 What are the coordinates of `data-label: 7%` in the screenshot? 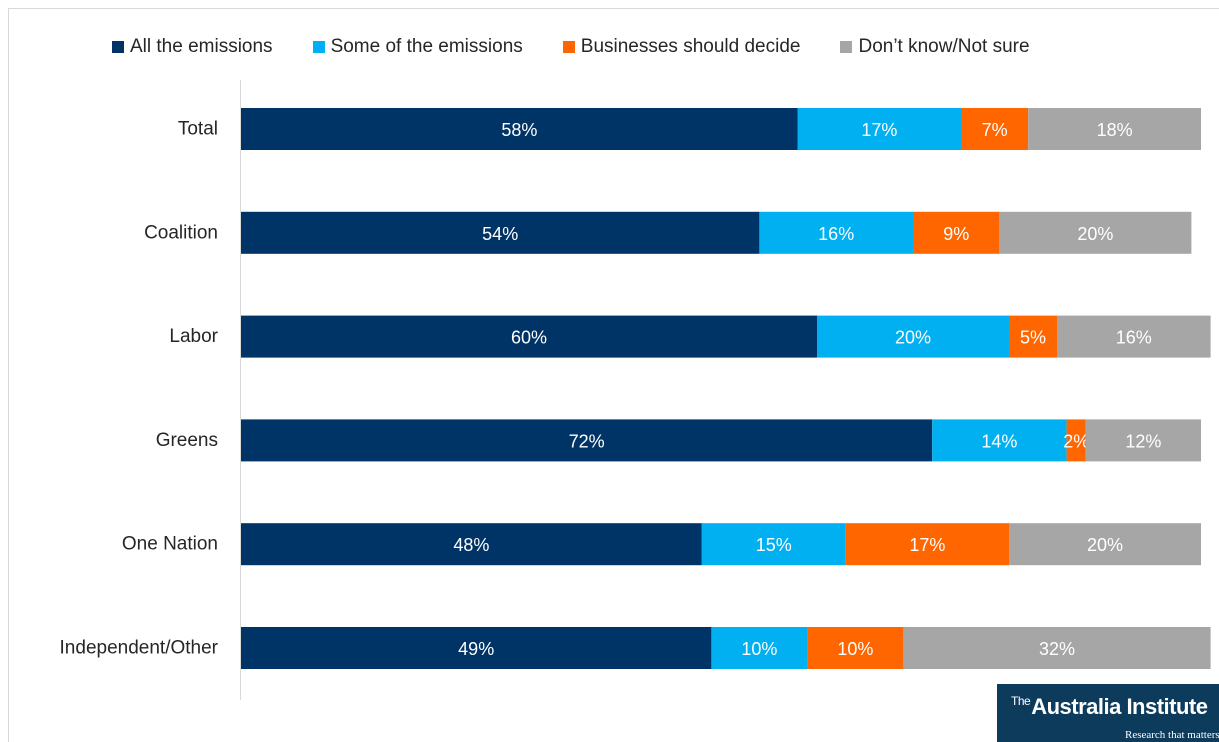 It's located at (995, 130).